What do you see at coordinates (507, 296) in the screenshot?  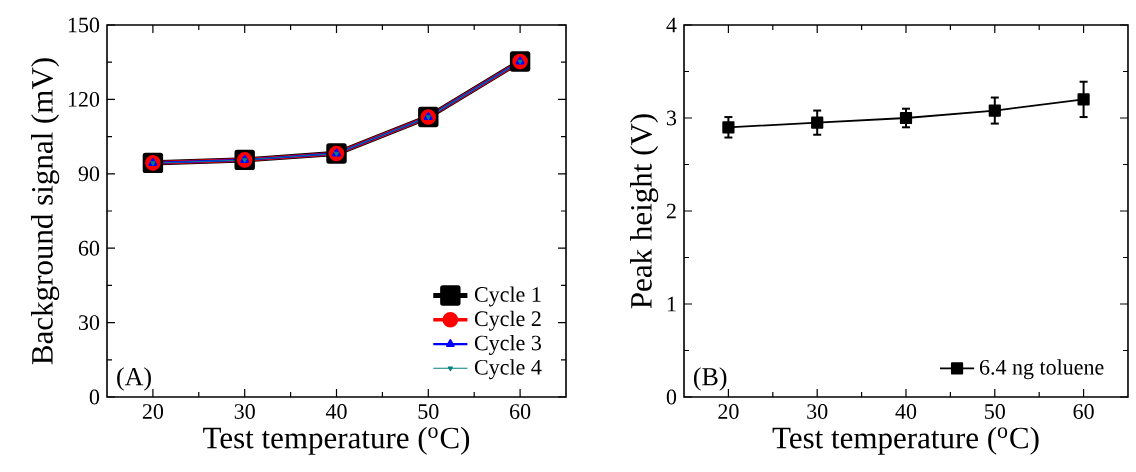 I see `legend-label: Cycle 1` at bounding box center [507, 296].